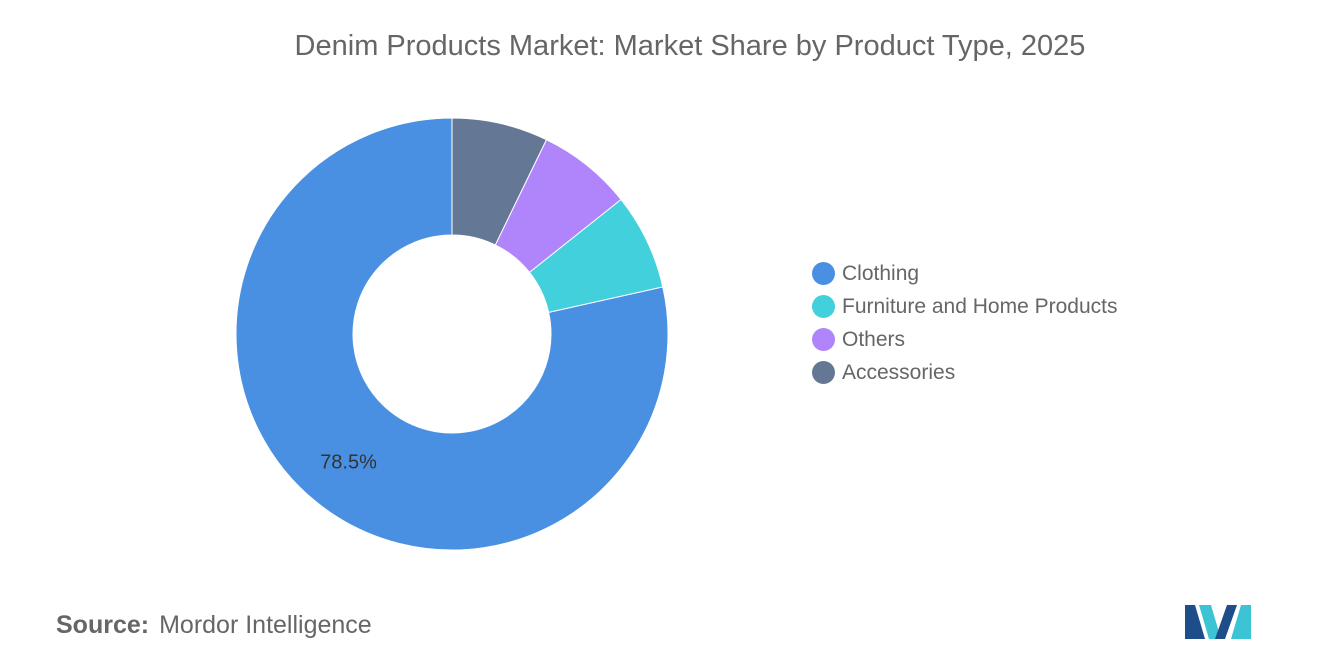 Image resolution: width=1320 pixels, height=665 pixels. I want to click on data-label-clothing: 78.5%, so click(348, 462).